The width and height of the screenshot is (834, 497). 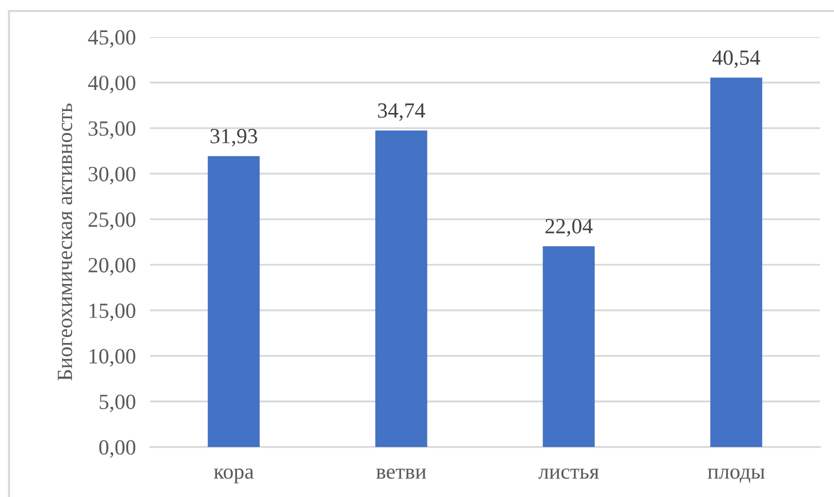 I want to click on x-tick-label: листья, so click(x=568, y=473).